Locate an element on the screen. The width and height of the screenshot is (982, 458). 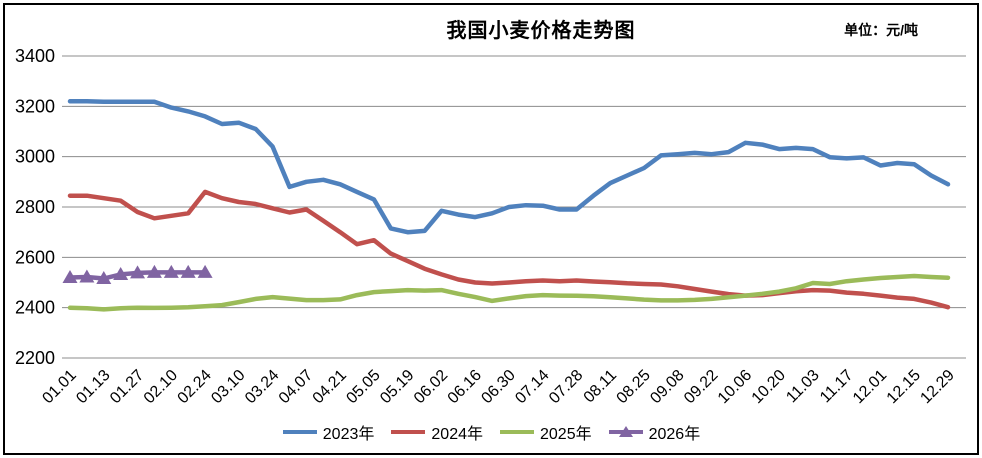
x-tick-label: 07.28 is located at coordinates (566, 387).